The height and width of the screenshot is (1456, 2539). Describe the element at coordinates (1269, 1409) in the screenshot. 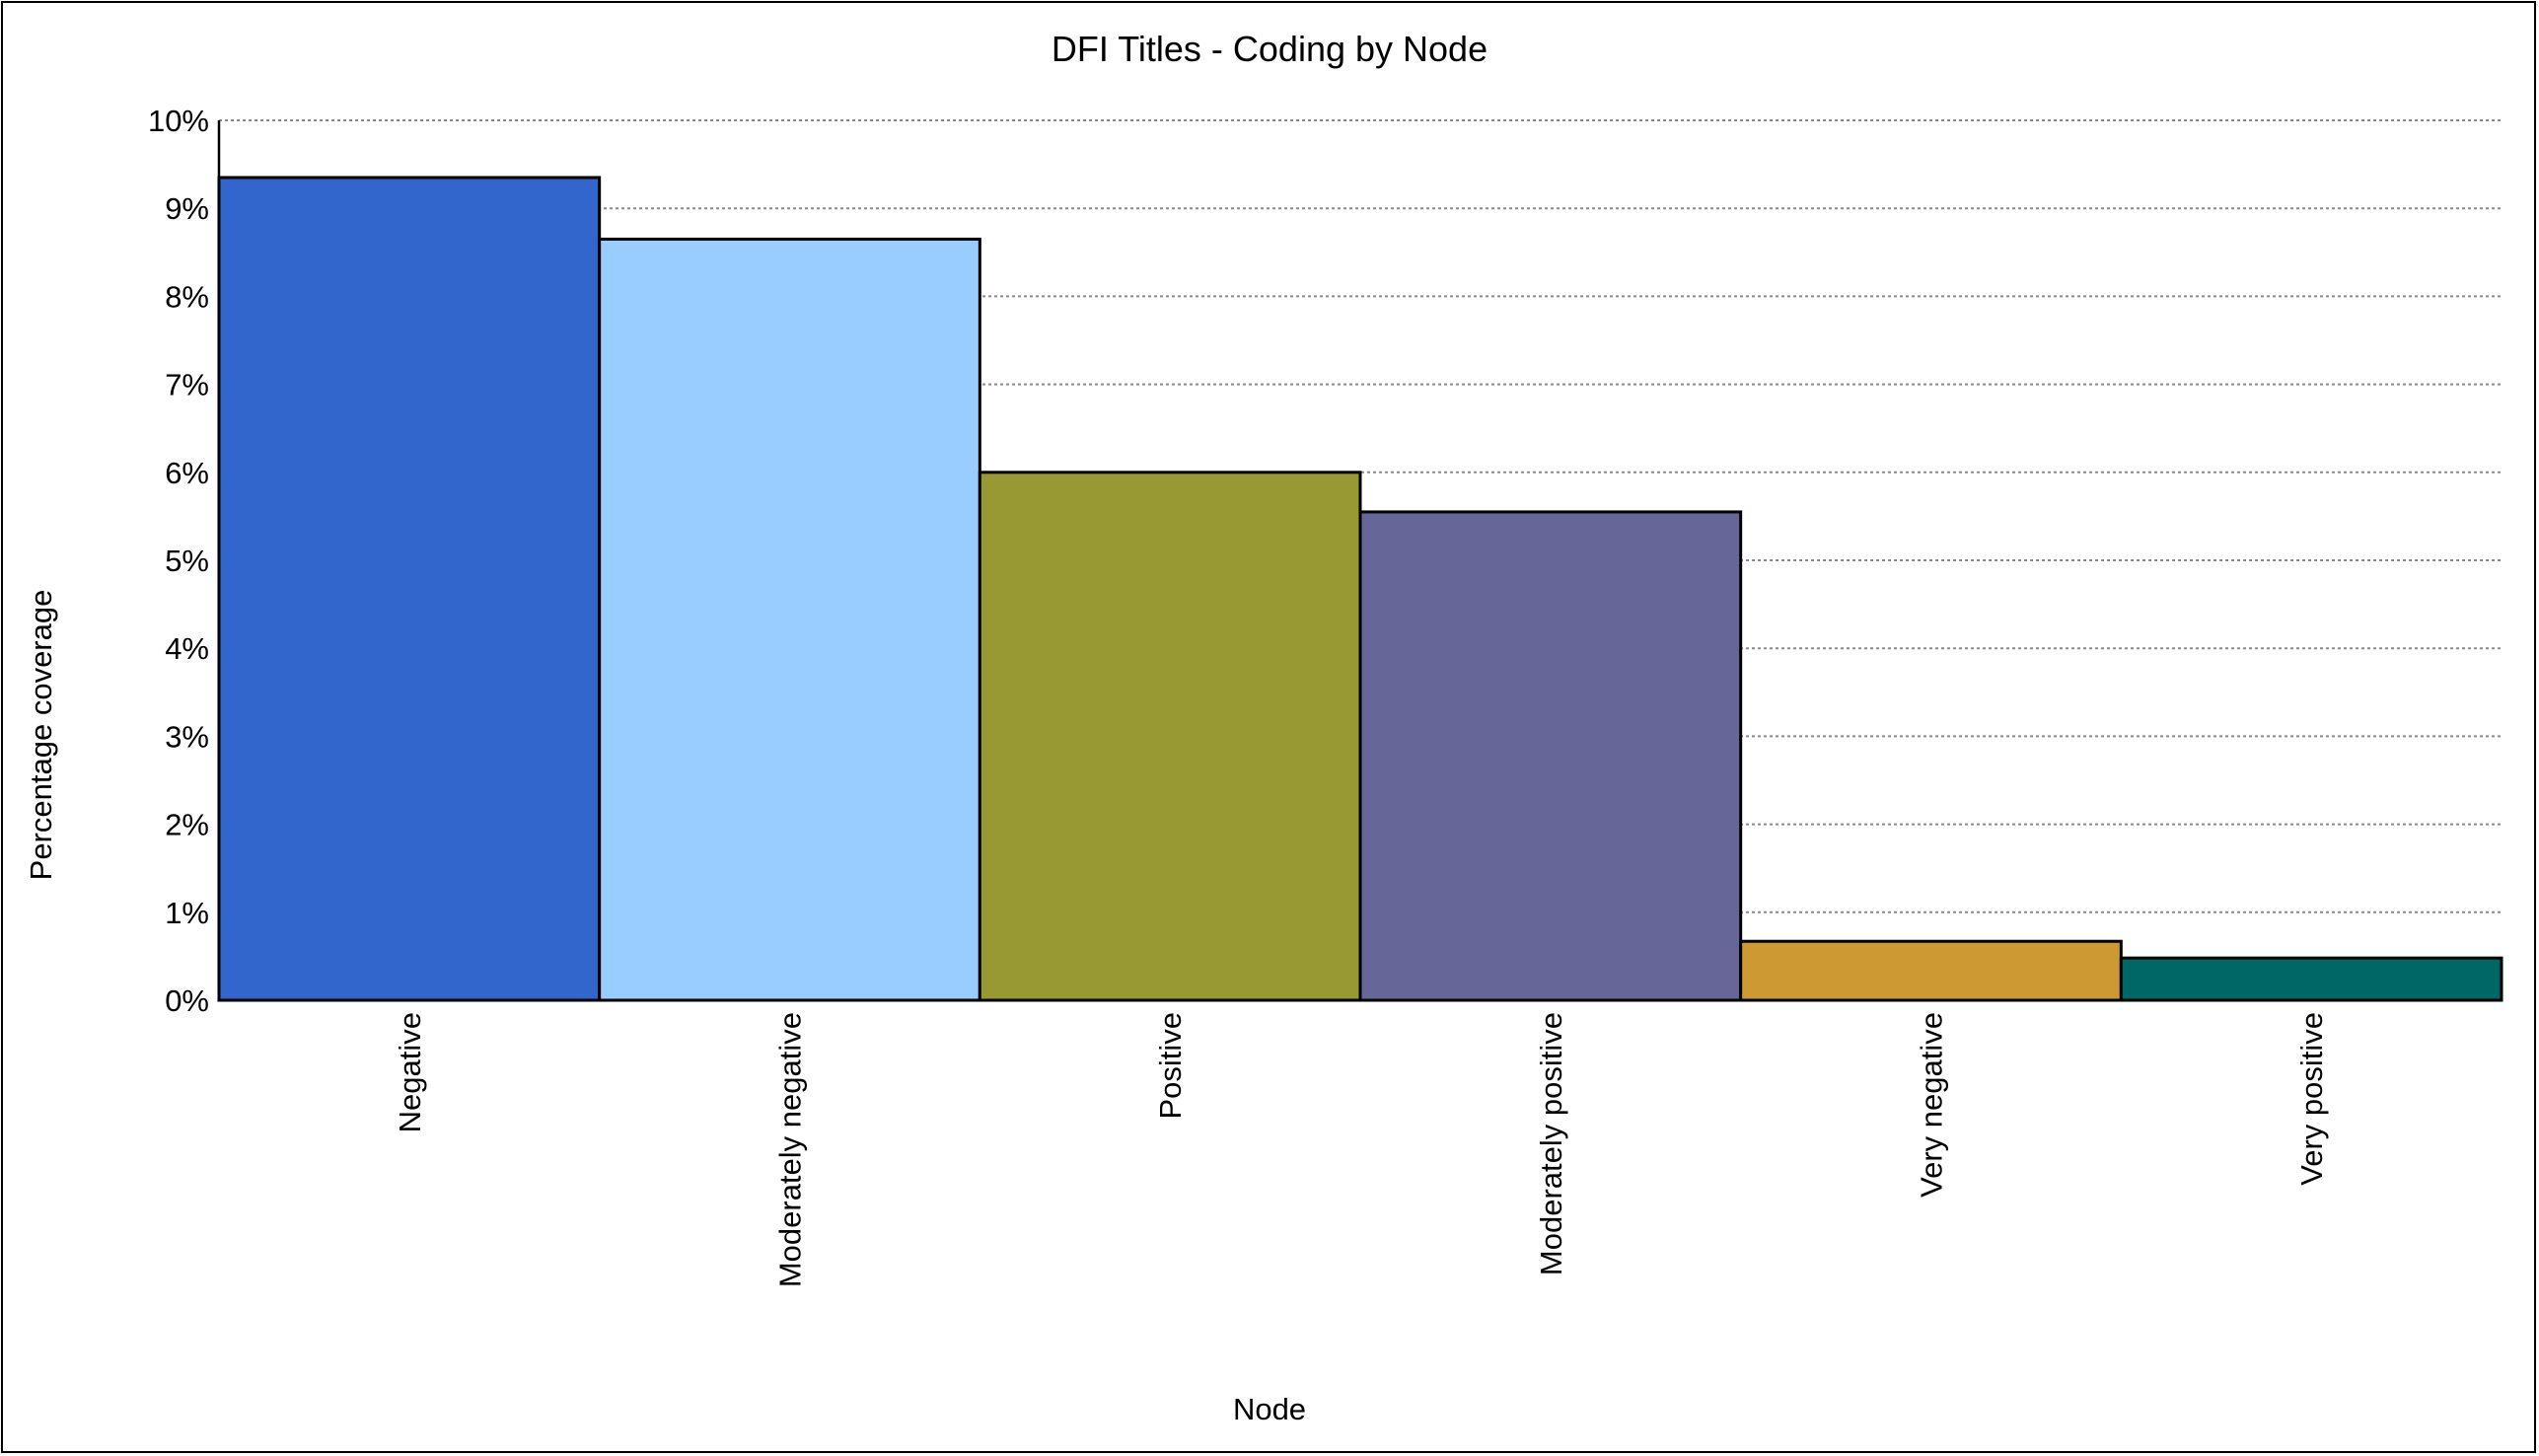

I see `x-axis-title: Node` at that location.